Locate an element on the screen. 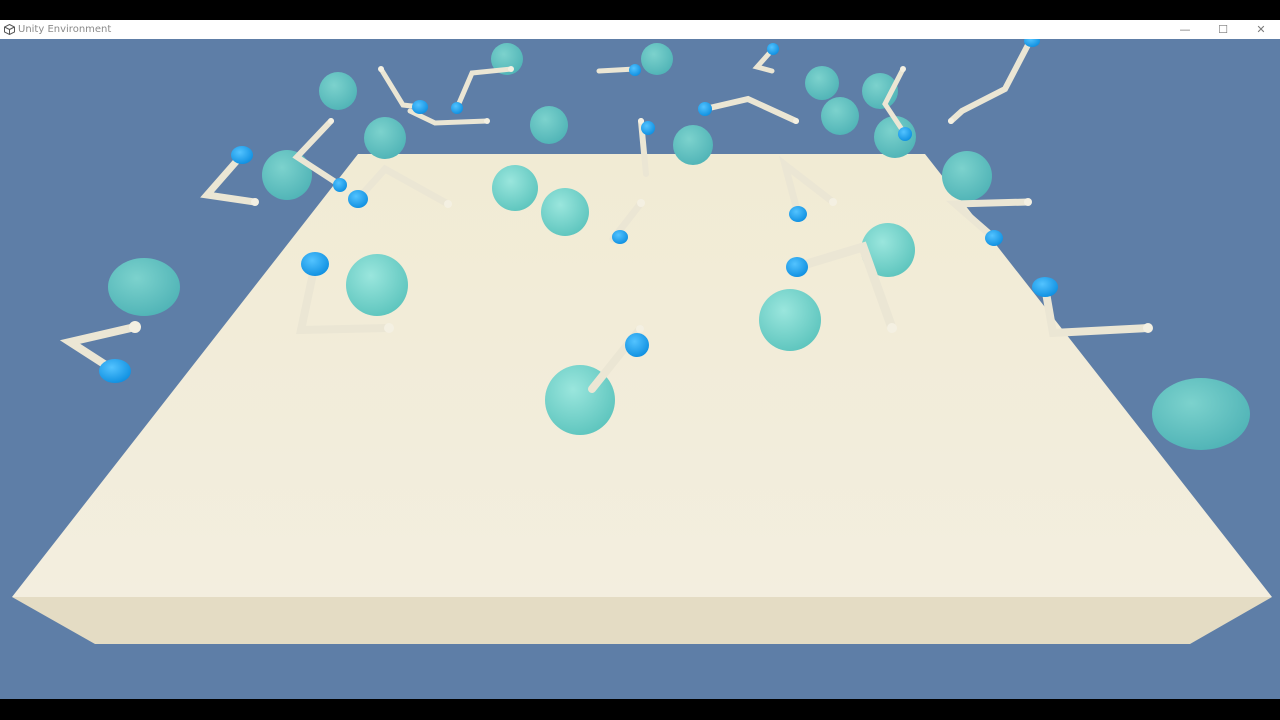 Image resolution: width=1280 pixels, height=720 pixels. close-button: ✕ is located at coordinates (1261, 29).